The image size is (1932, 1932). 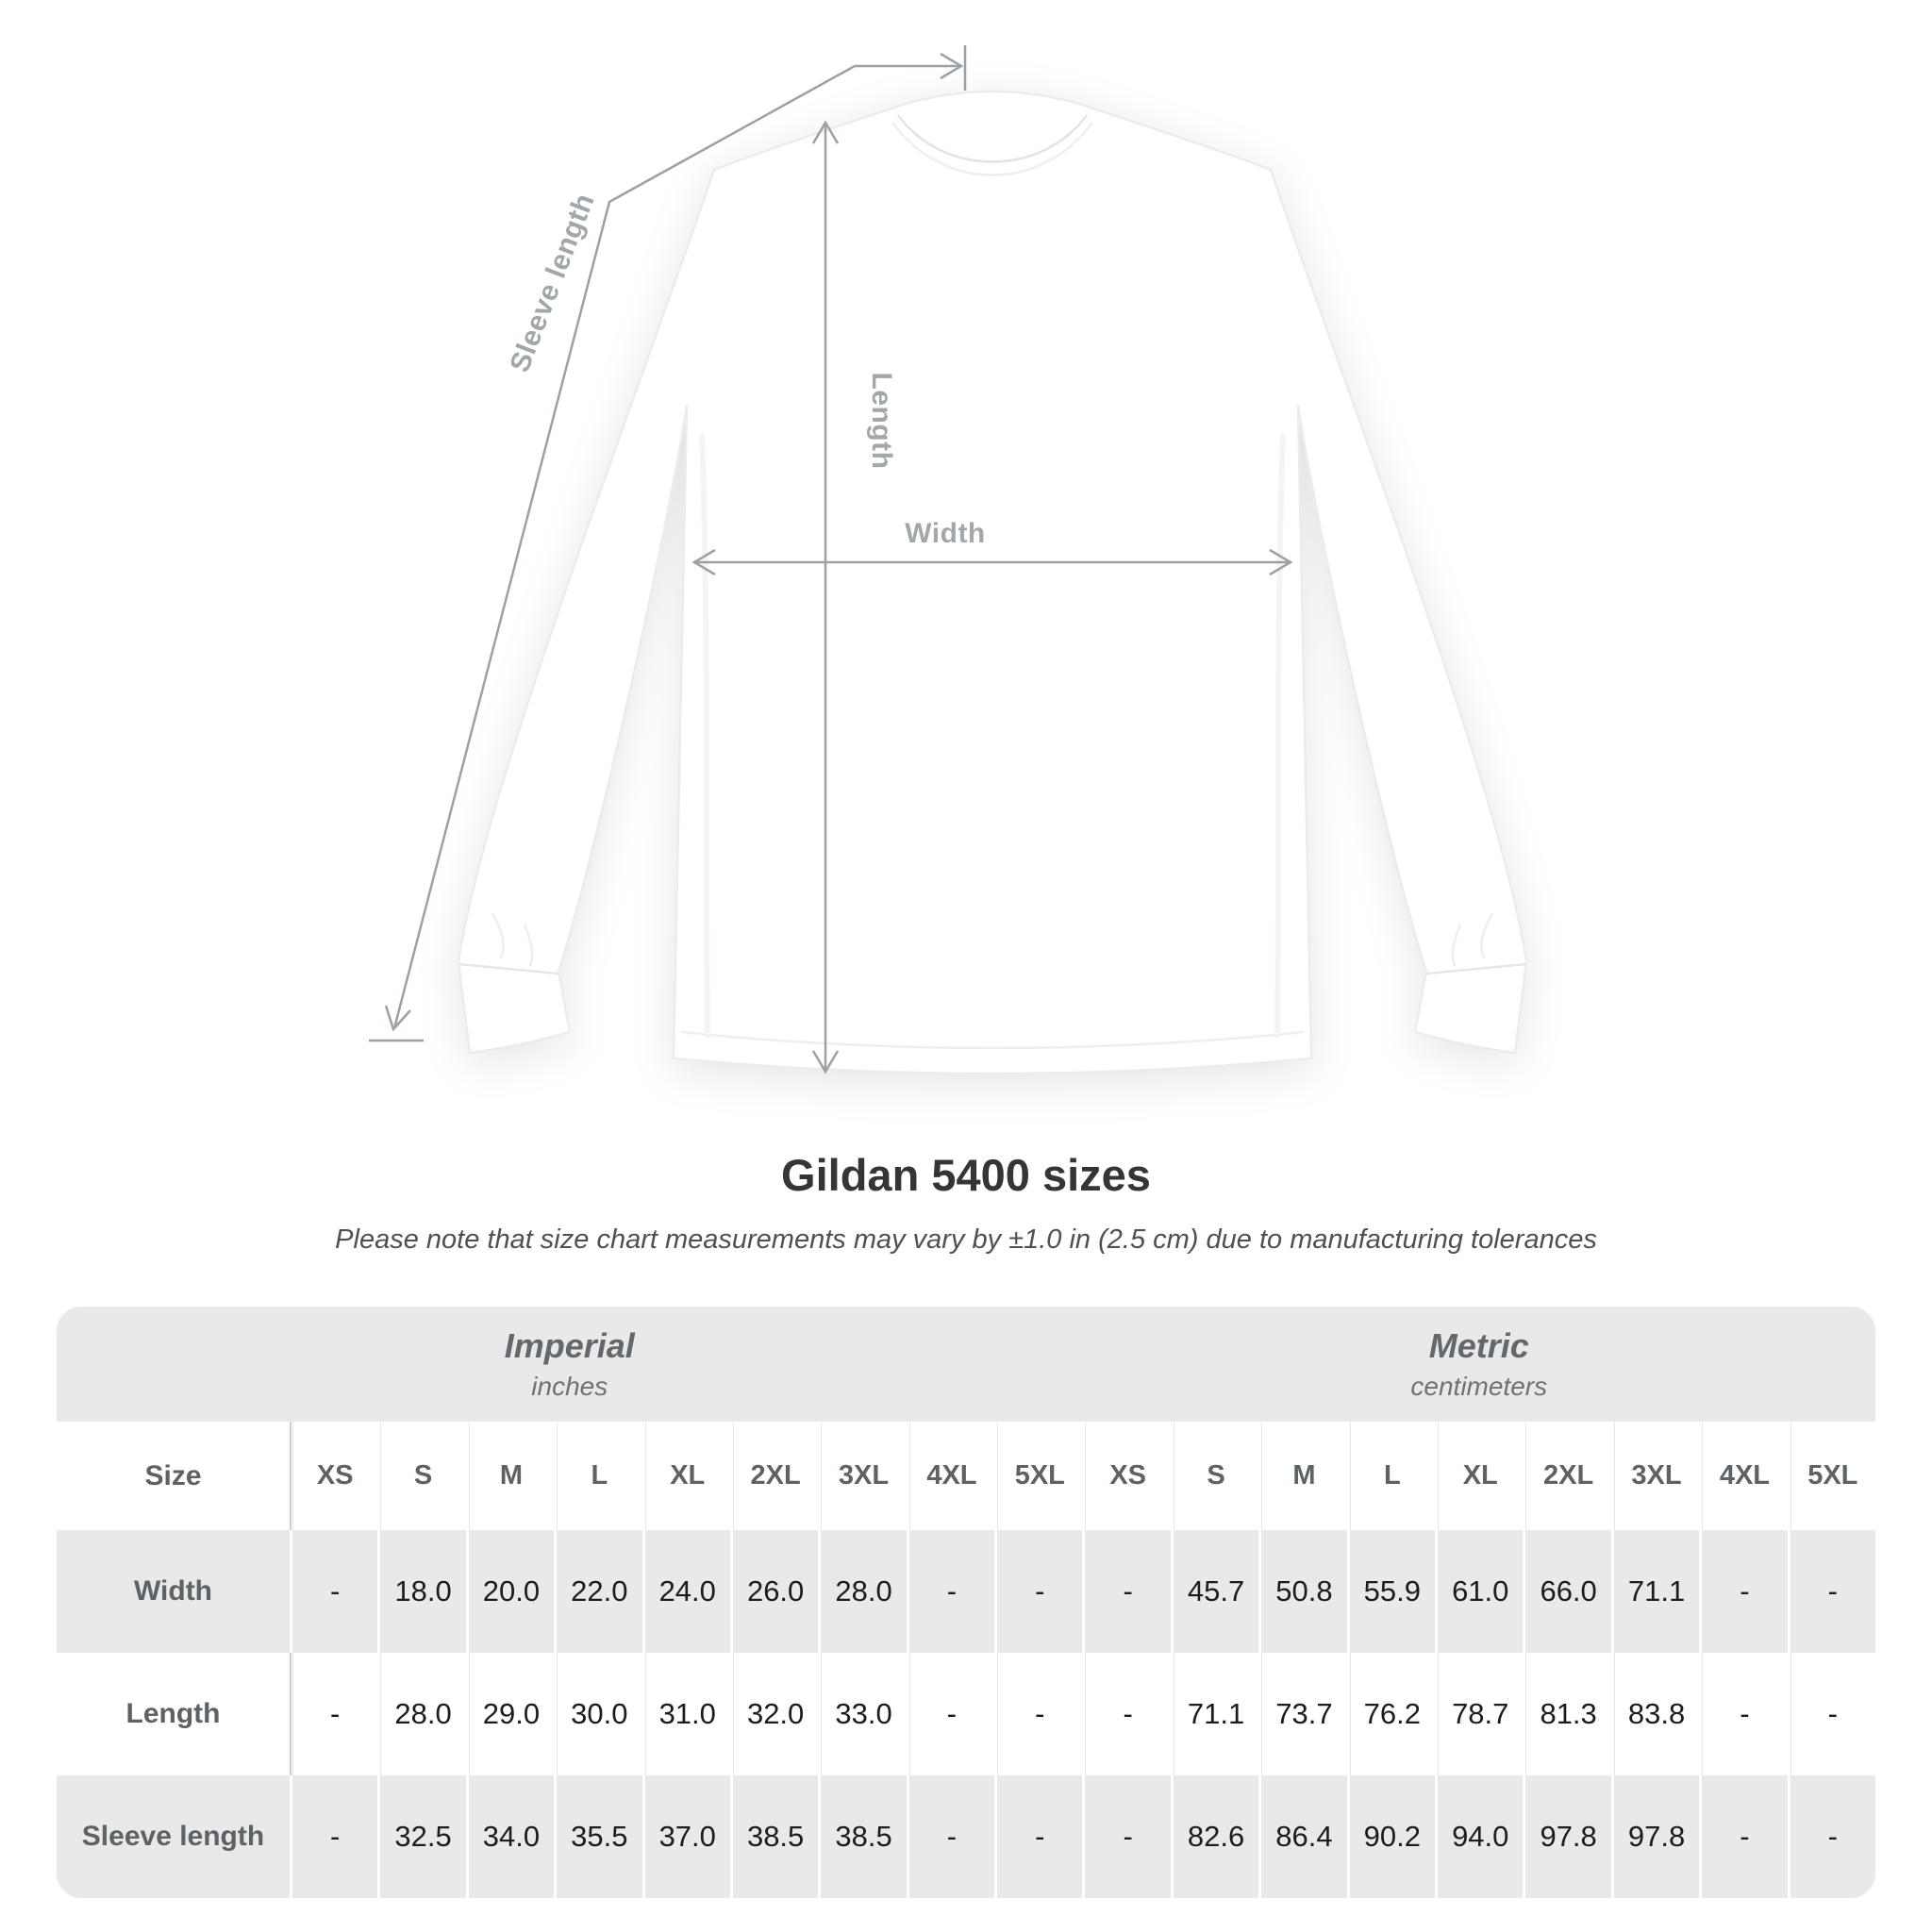 I want to click on table-cell: 18.0, so click(x=421, y=1591).